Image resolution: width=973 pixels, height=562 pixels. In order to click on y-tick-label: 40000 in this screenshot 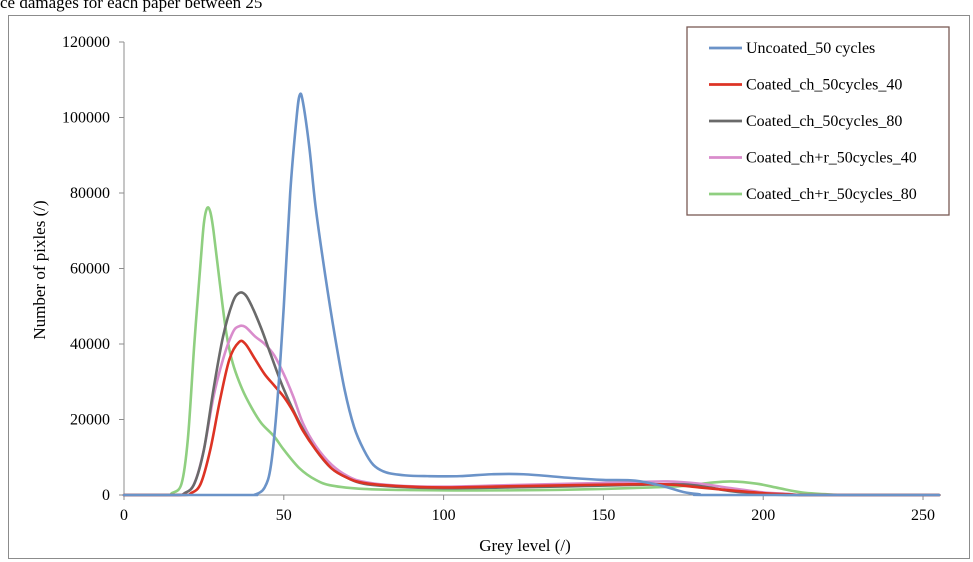, I will do `click(90, 344)`.